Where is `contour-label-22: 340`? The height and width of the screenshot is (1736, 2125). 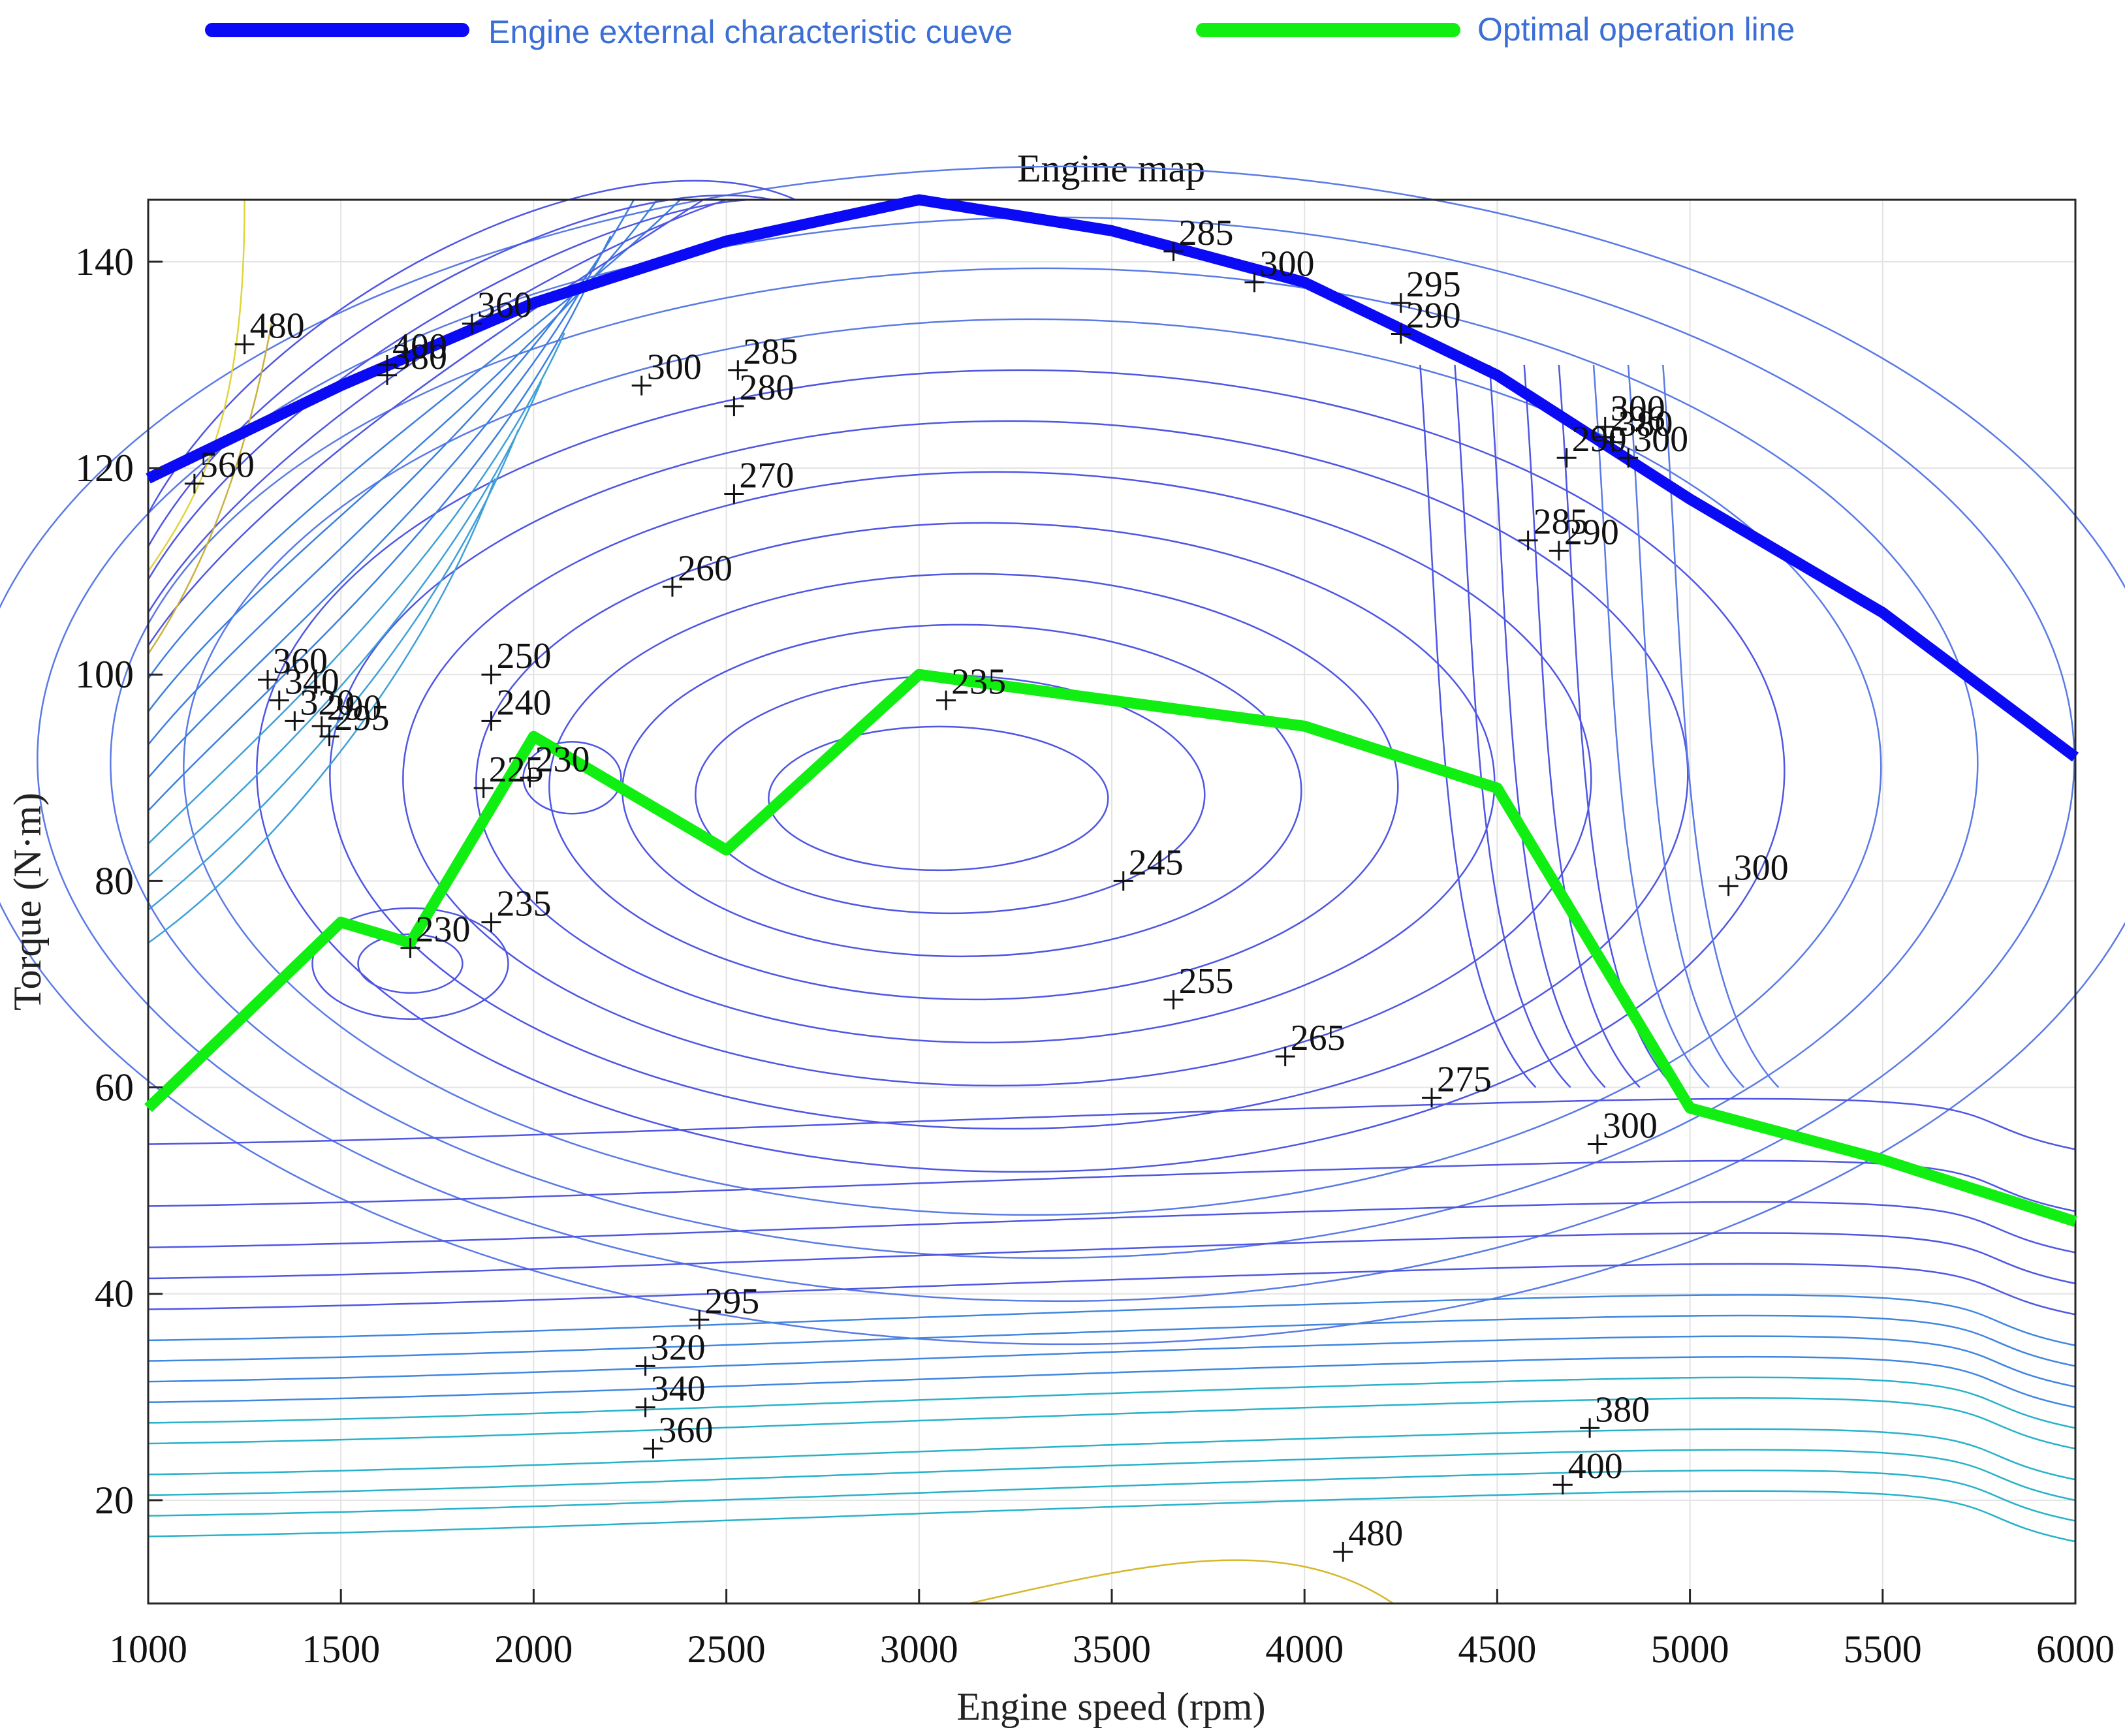 contour-label-22: 340 is located at coordinates (304, 686).